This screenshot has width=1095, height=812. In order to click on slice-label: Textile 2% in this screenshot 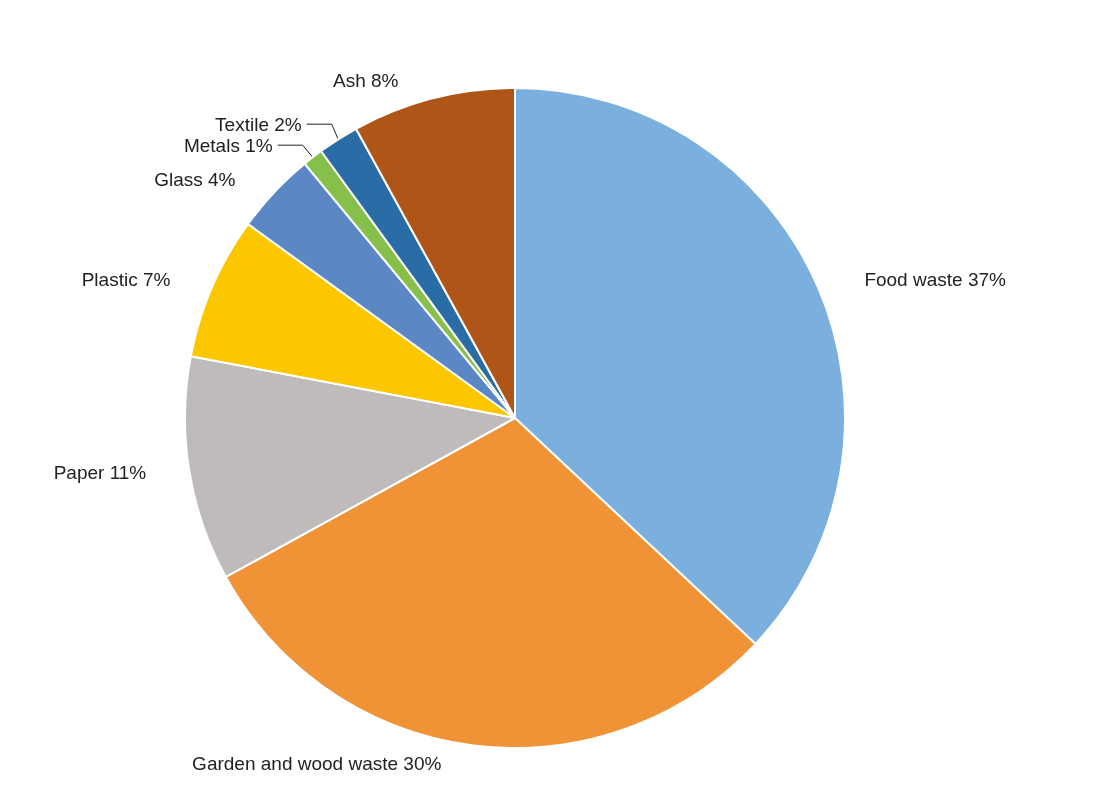, I will do `click(258, 124)`.